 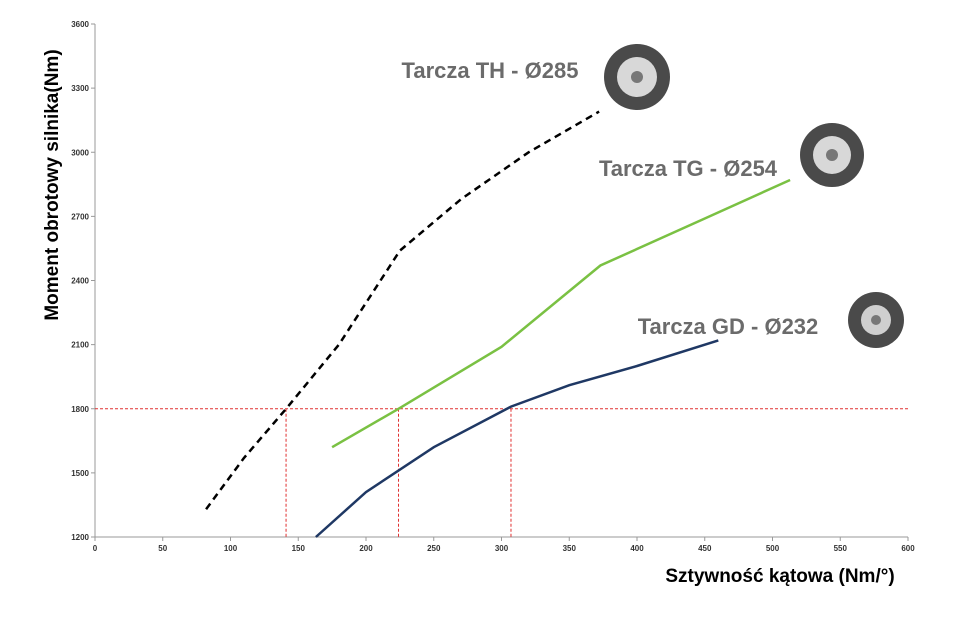 What do you see at coordinates (832, 155) in the screenshot?
I see `disc-tg` at bounding box center [832, 155].